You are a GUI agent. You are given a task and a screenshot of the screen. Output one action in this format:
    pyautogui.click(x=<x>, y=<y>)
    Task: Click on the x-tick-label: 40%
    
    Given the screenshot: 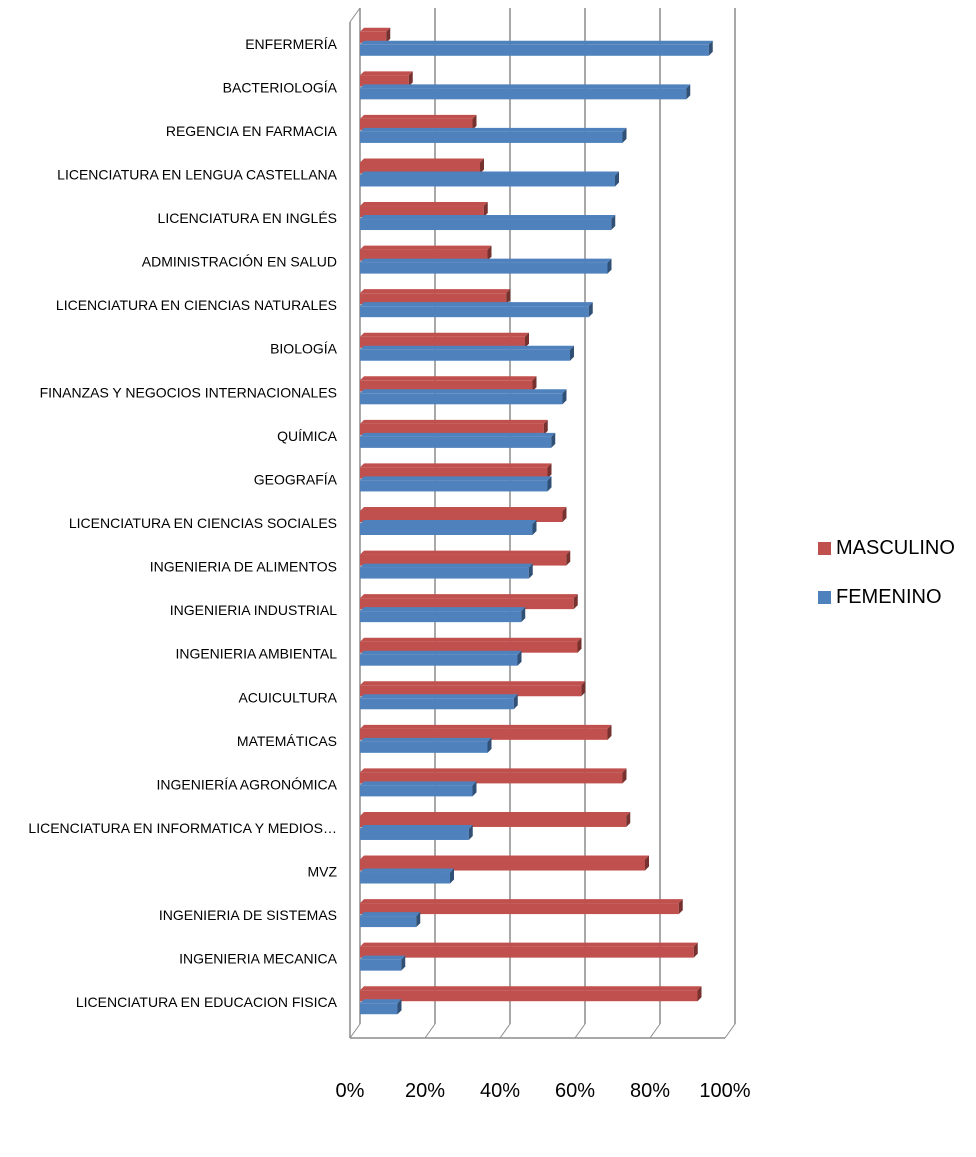 What is the action you would take?
    pyautogui.click(x=500, y=1091)
    